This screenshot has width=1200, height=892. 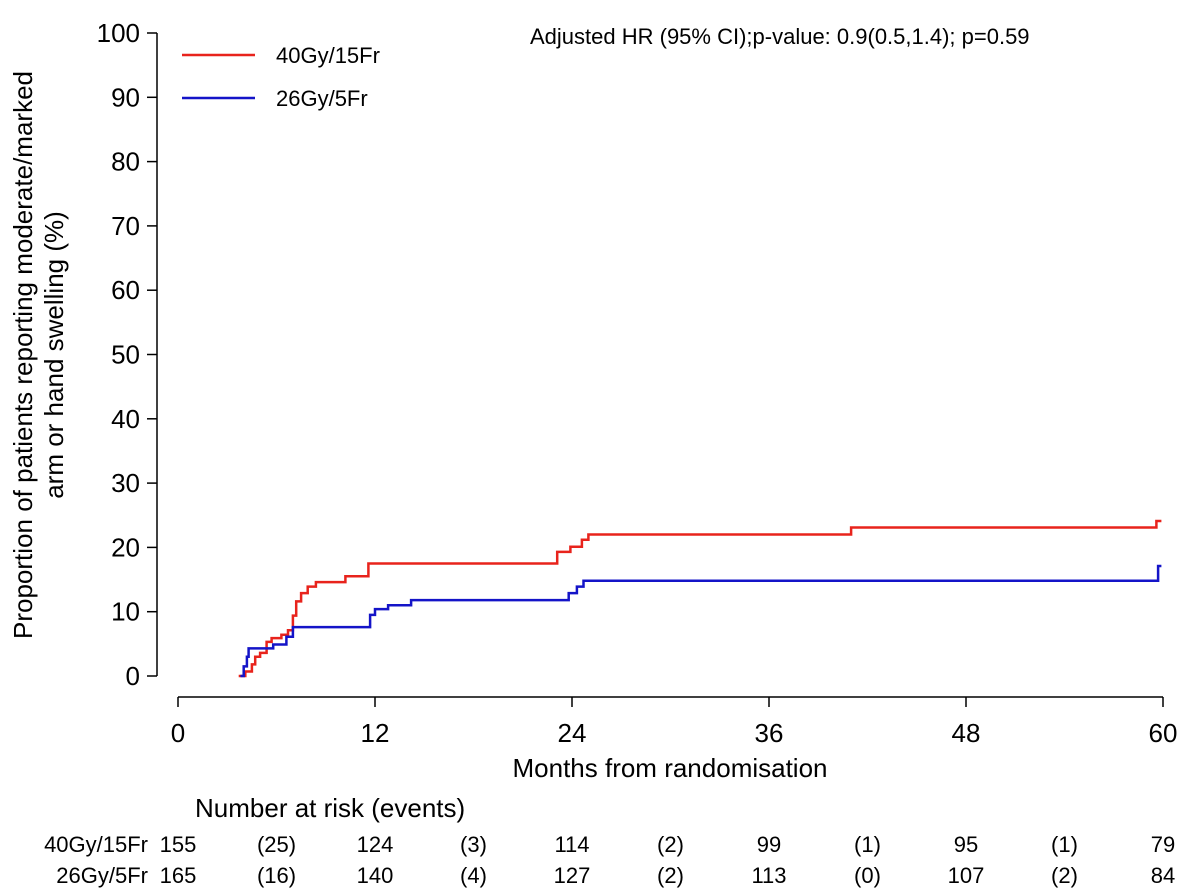 What do you see at coordinates (125, 97) in the screenshot?
I see `y-tick-label: 90` at bounding box center [125, 97].